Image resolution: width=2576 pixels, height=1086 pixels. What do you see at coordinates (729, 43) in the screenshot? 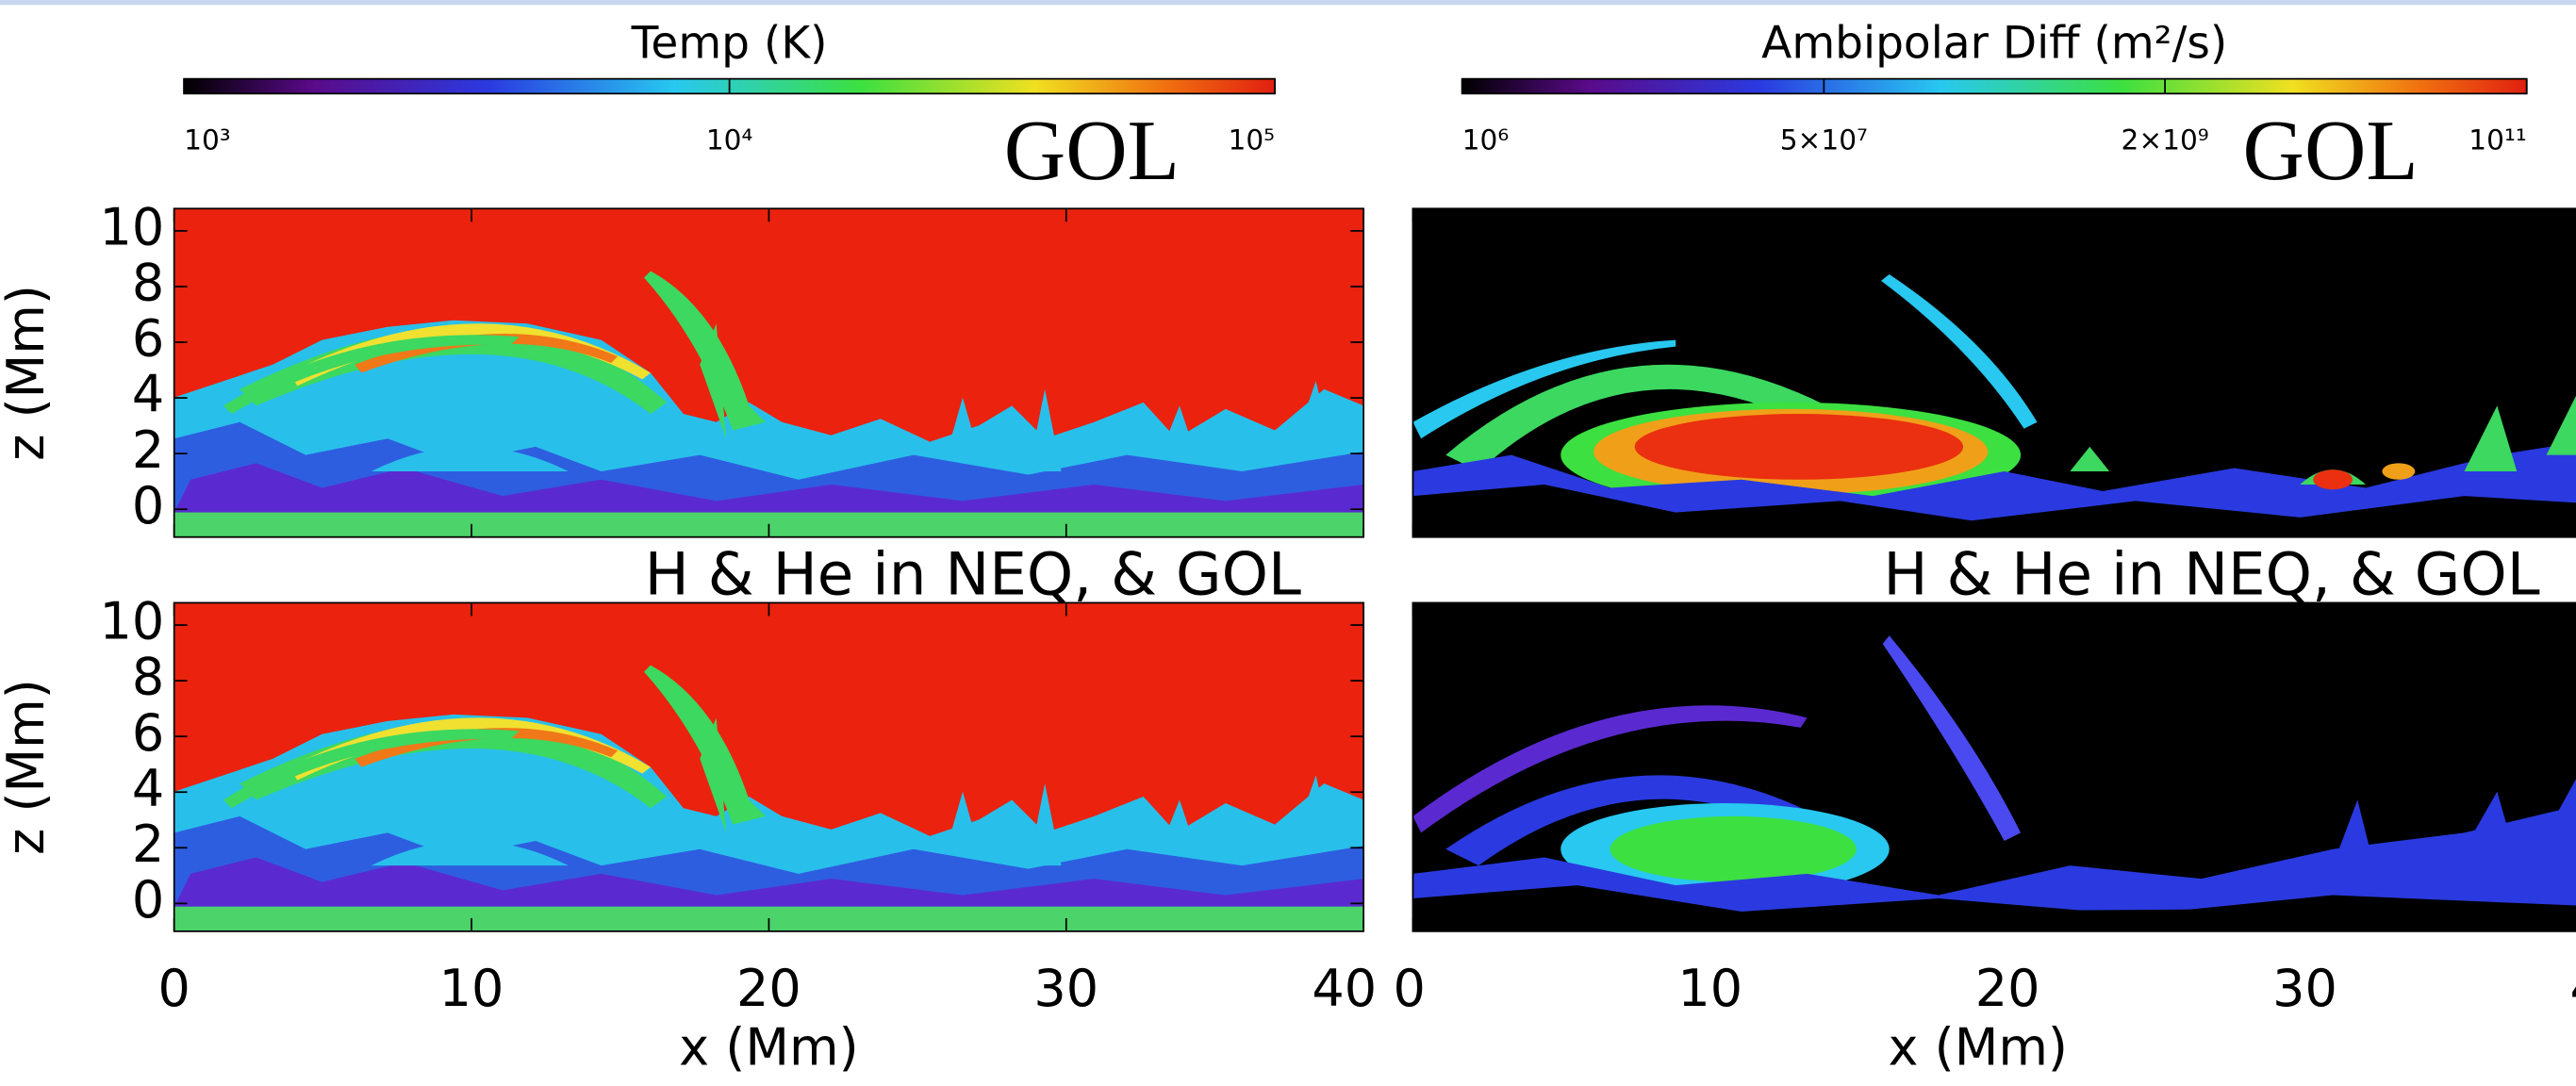
I see `colorbar-title: Temp (K)` at bounding box center [729, 43].